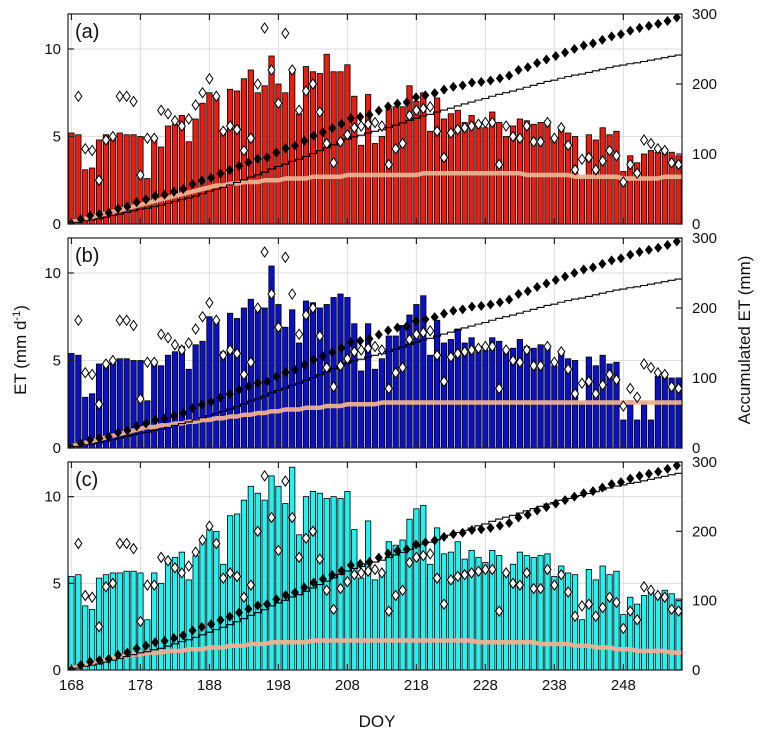 The height and width of the screenshot is (738, 767). Describe the element at coordinates (376, 654) in the screenshot. I see `ratio-line` at that location.